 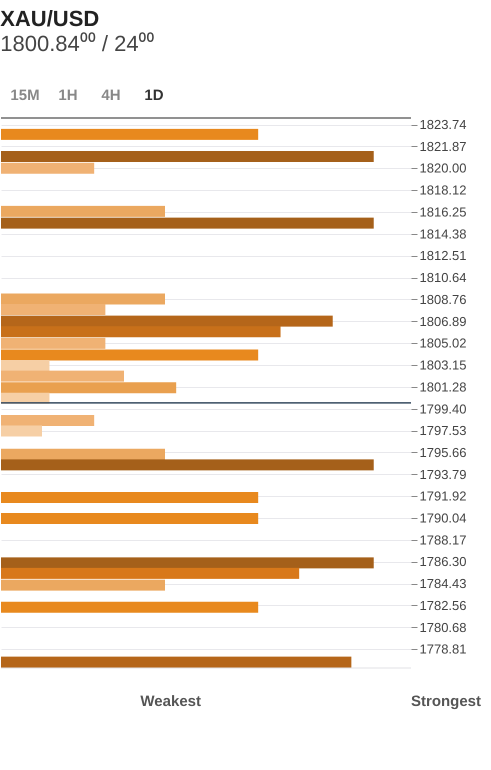 What do you see at coordinates (50, 18) in the screenshot?
I see `chart-title: XAU/USD` at bounding box center [50, 18].